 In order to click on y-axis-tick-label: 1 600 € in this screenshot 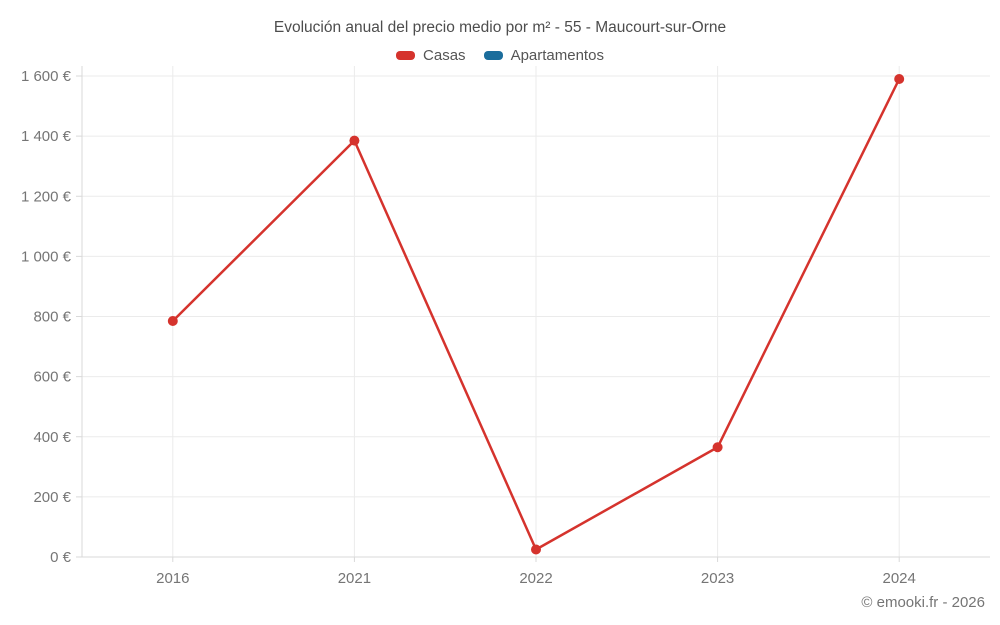, I will do `click(46, 76)`.